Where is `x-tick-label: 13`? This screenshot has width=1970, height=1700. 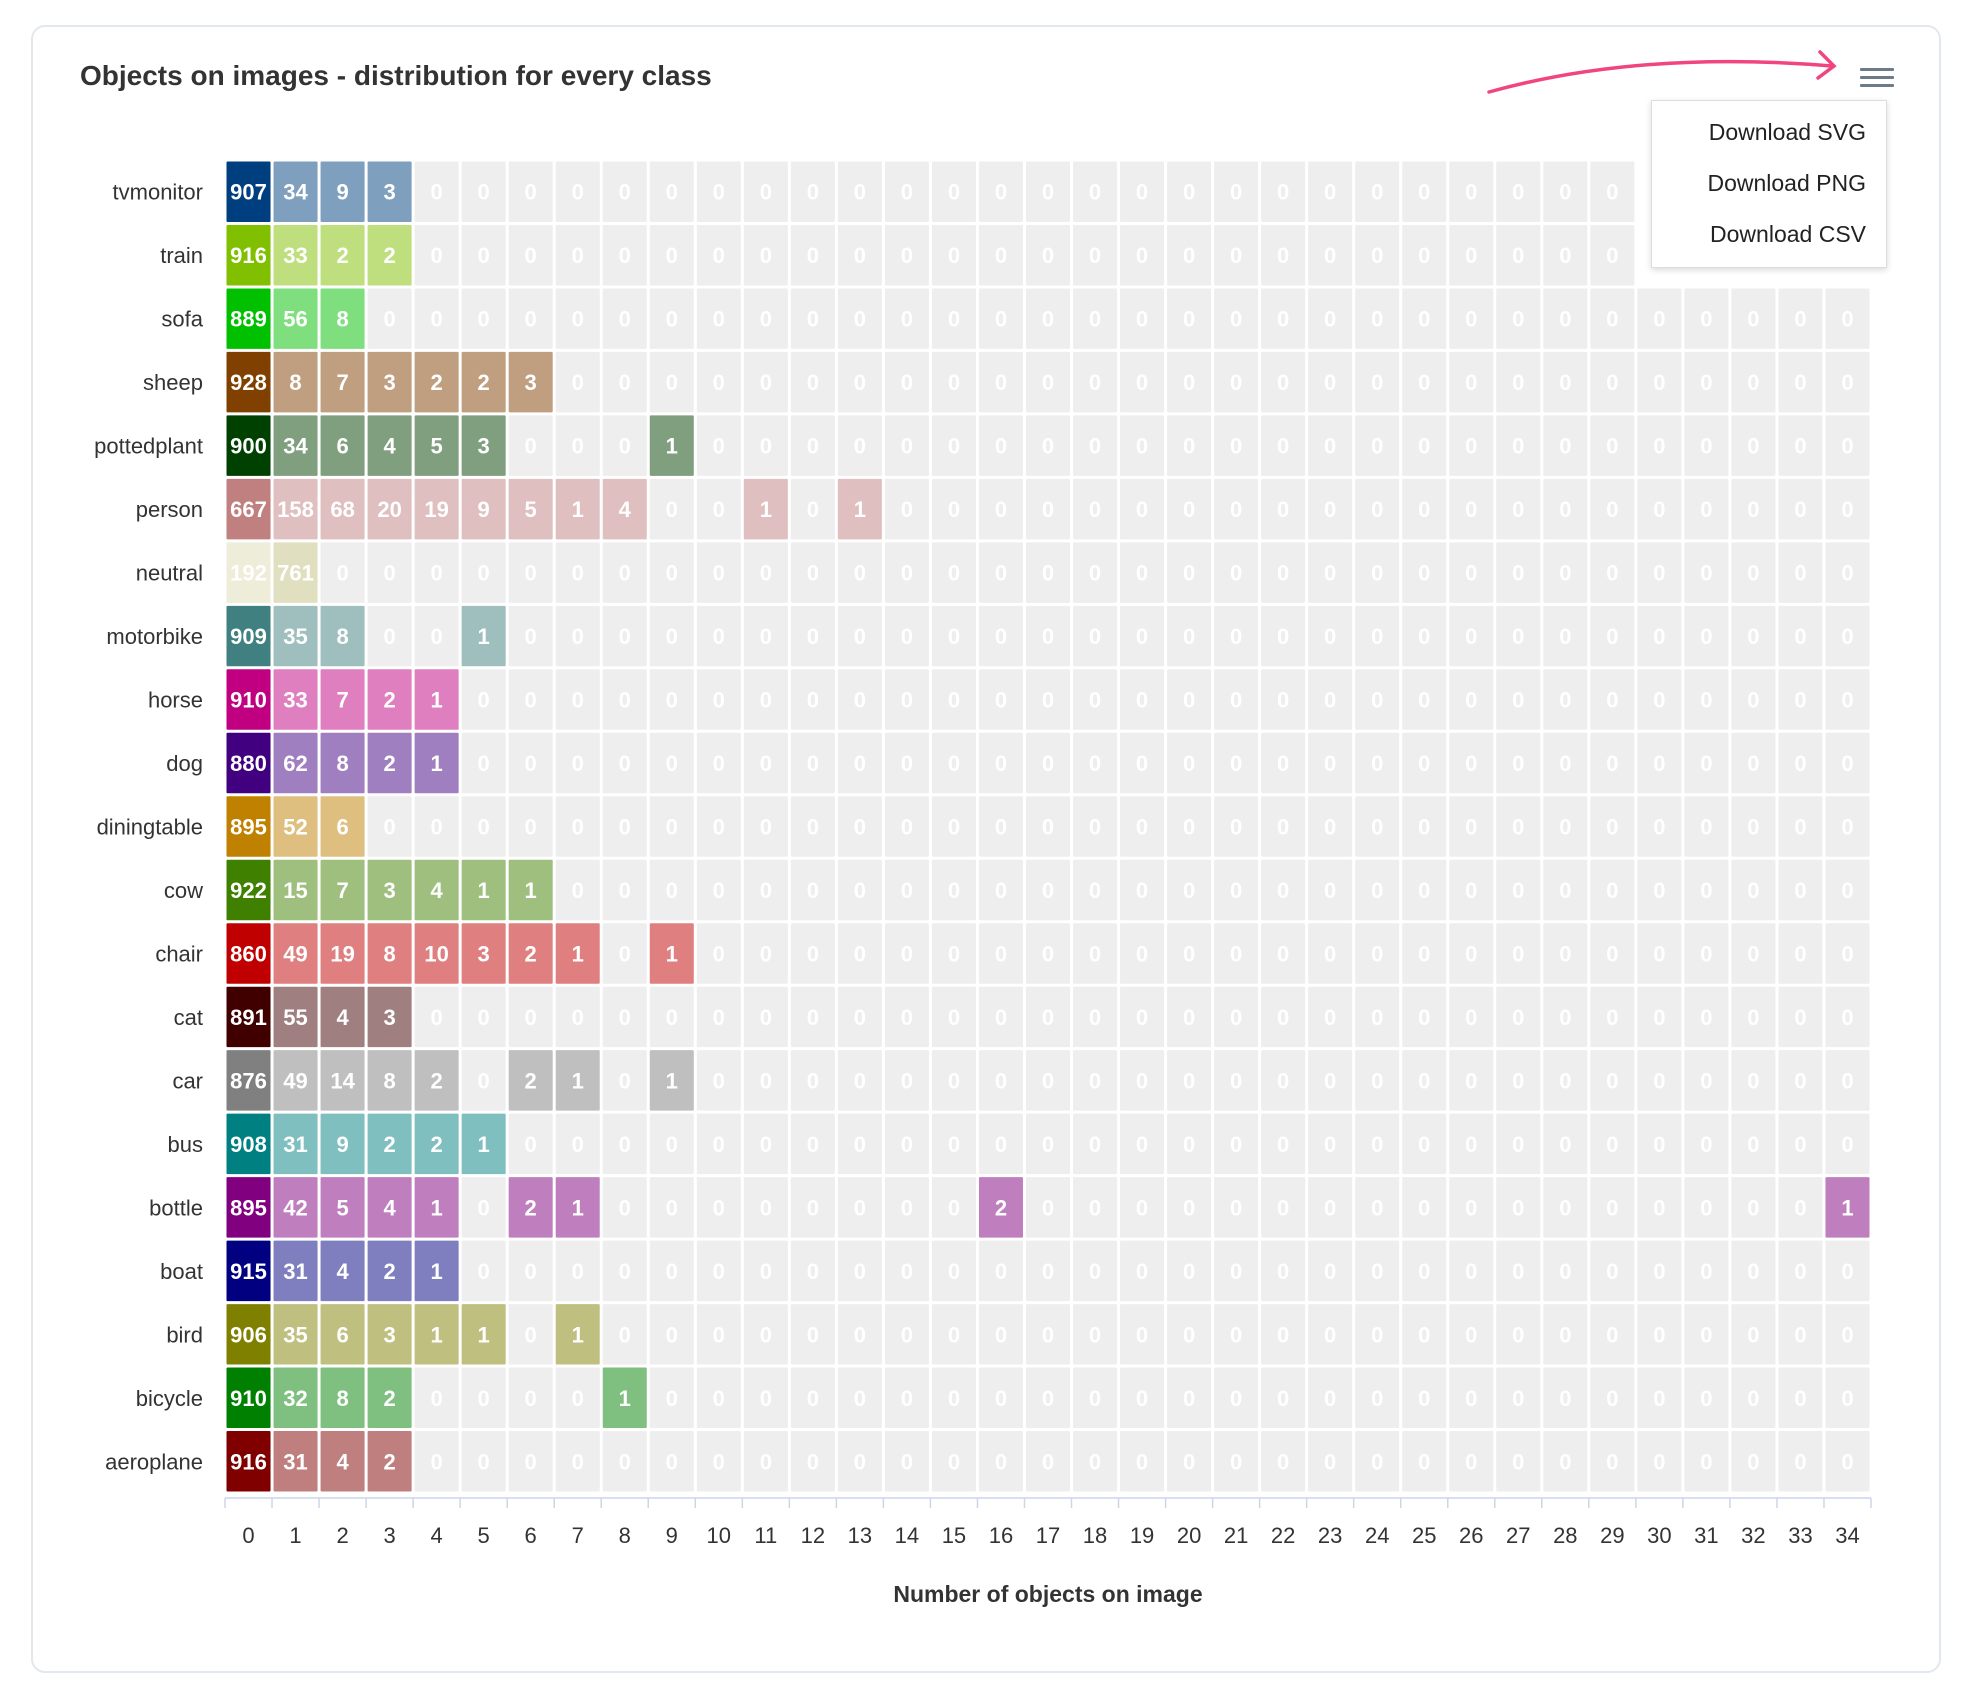 x-tick-label: 13 is located at coordinates (860, 1535).